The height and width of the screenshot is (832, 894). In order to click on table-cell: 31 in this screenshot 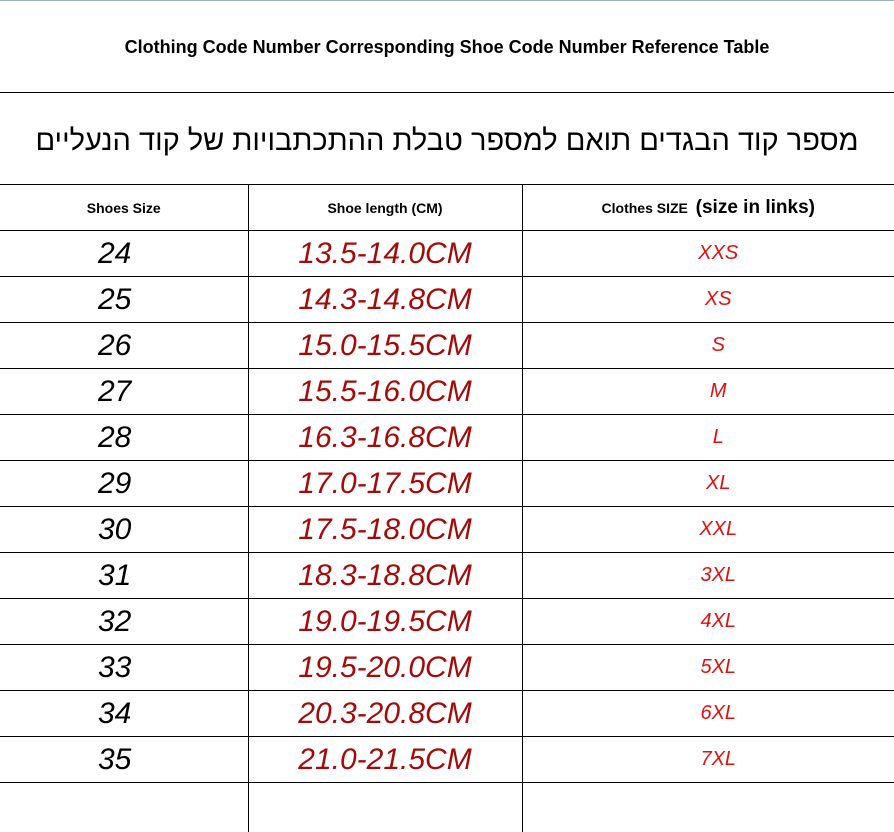, I will do `click(124, 575)`.